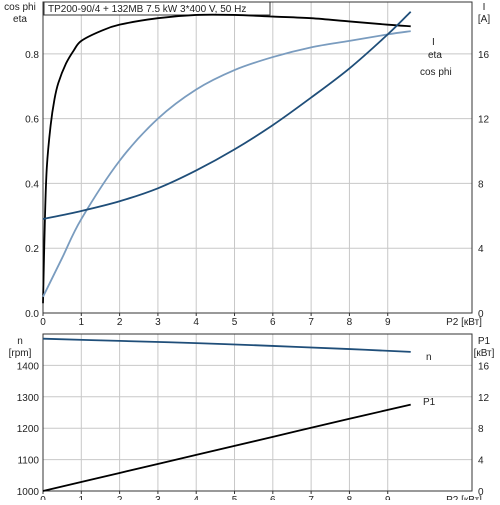 The height and width of the screenshot is (505, 500). I want to click on series-label-P1: P1, so click(429, 402).